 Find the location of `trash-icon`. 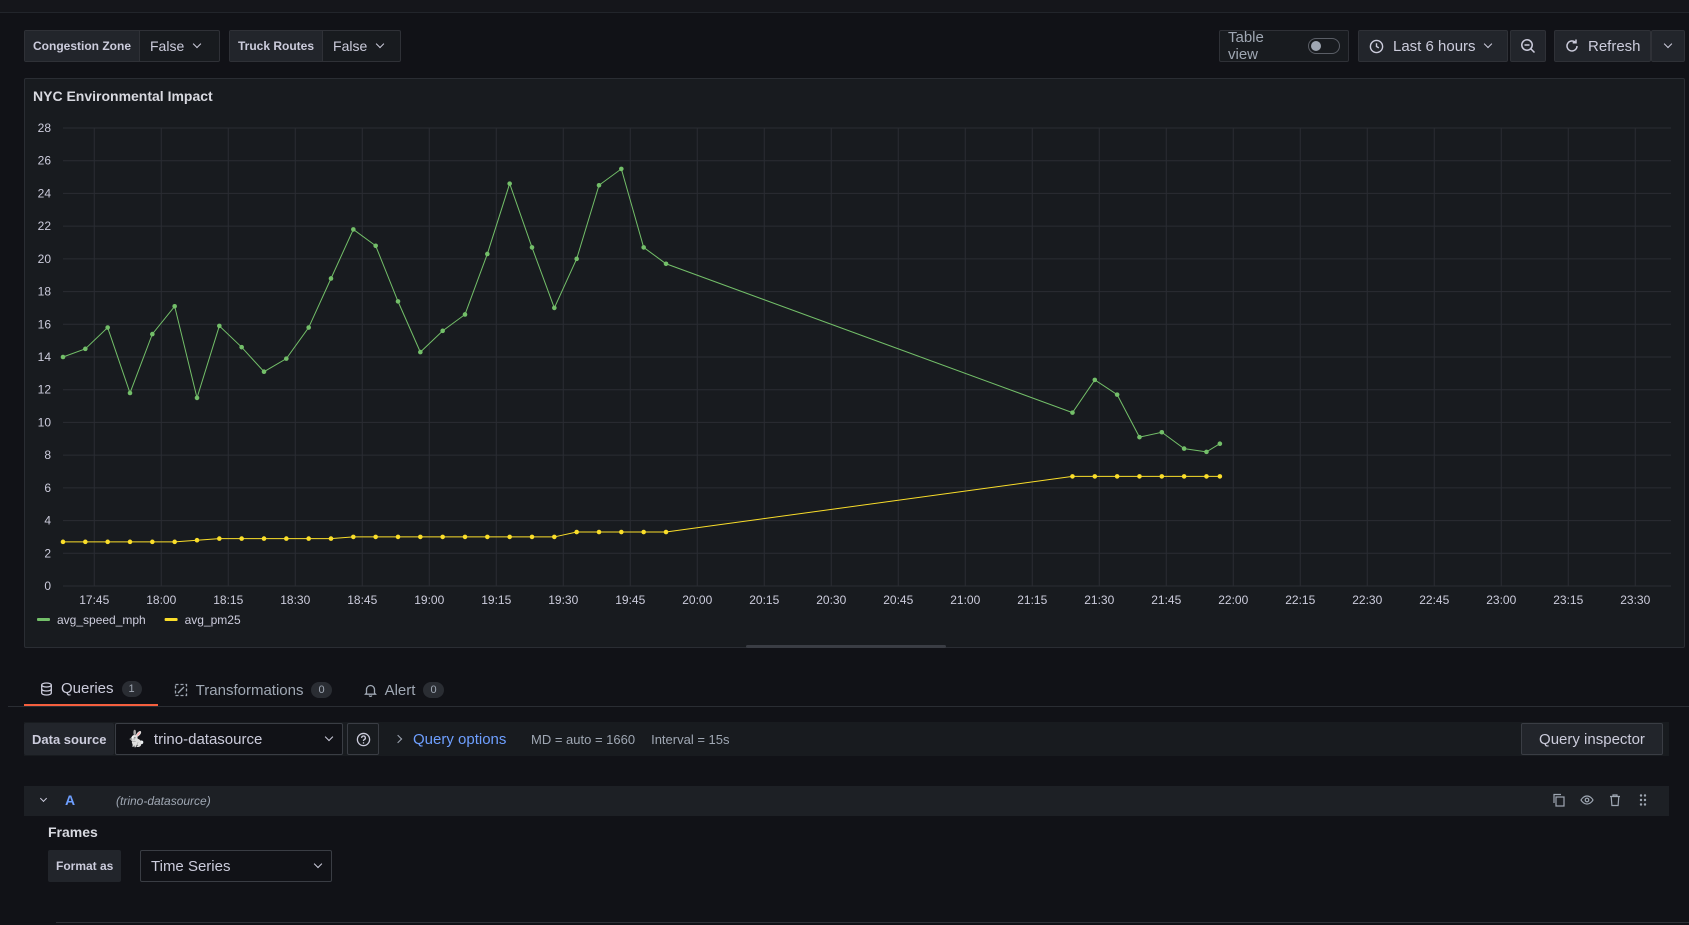

trash-icon is located at coordinates (1615, 800).